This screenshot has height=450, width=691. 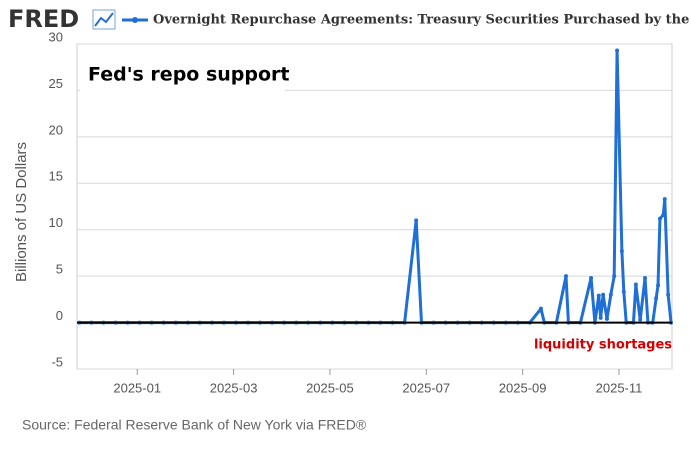 I want to click on logo-icon, so click(x=104, y=19).